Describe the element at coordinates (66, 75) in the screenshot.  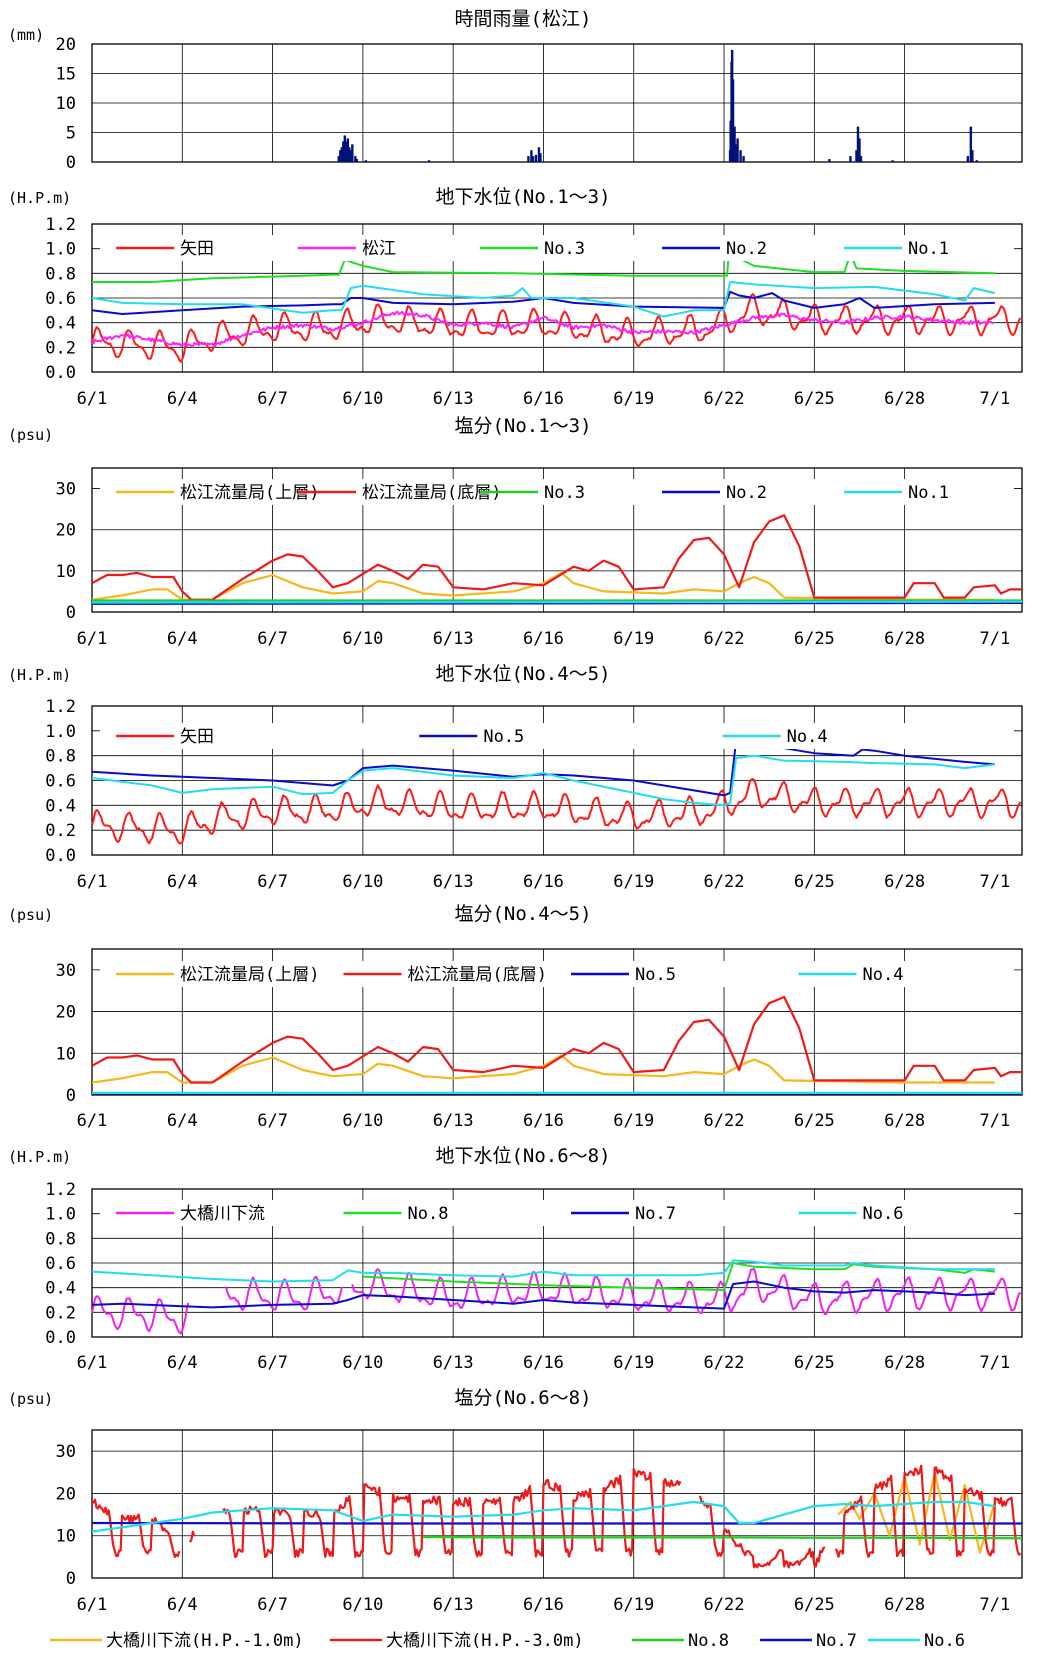
I see `rain-y-tick-label: 15` at that location.